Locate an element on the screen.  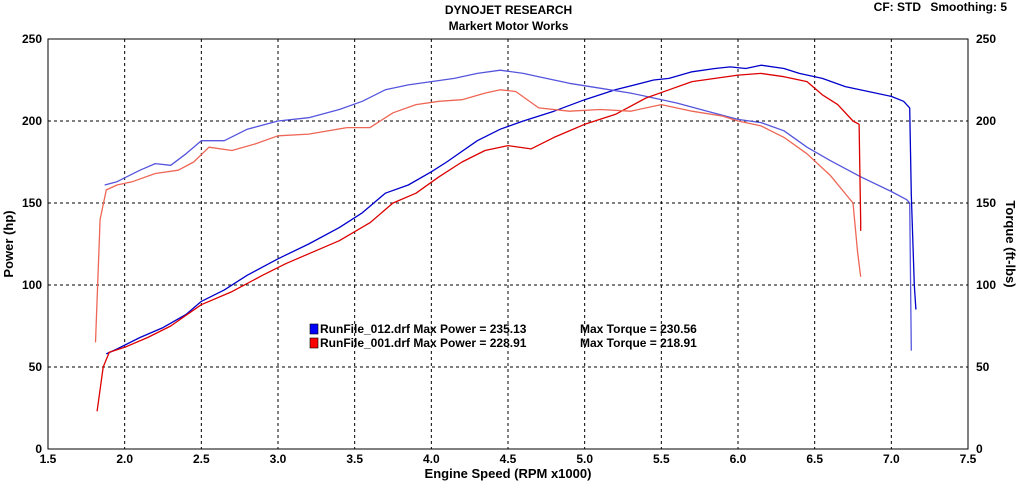
y-tick-label-left: 250 is located at coordinates (32, 39).